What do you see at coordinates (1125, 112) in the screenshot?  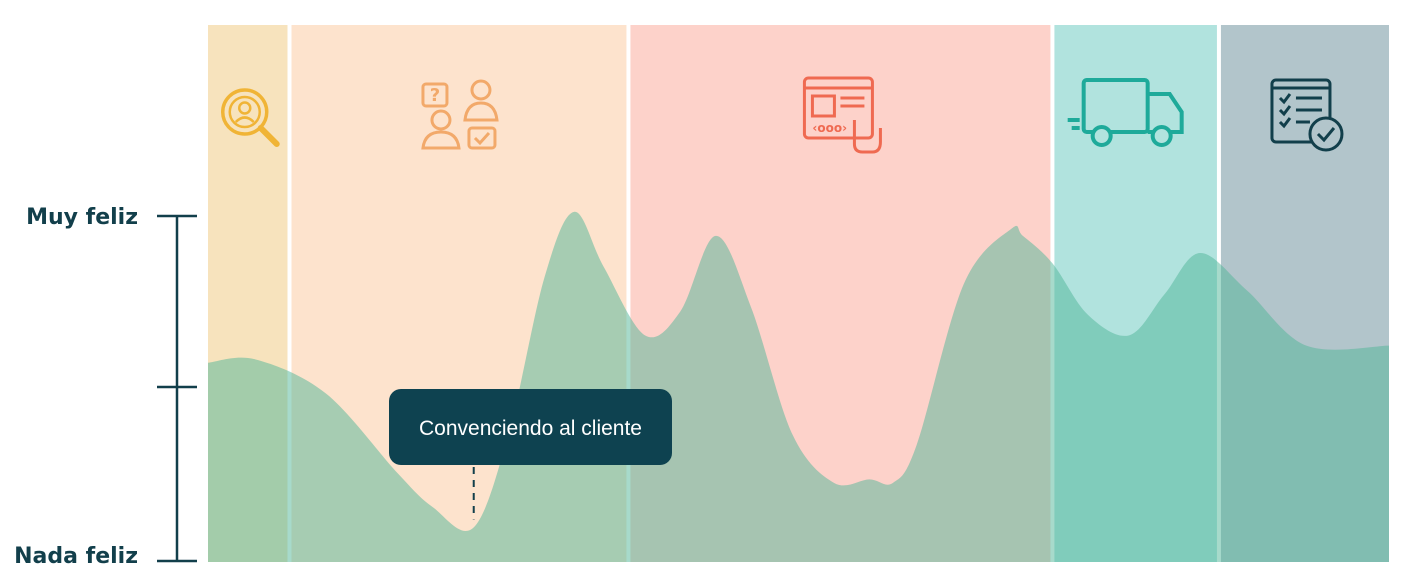 I see `delivery-truck-icon` at bounding box center [1125, 112].